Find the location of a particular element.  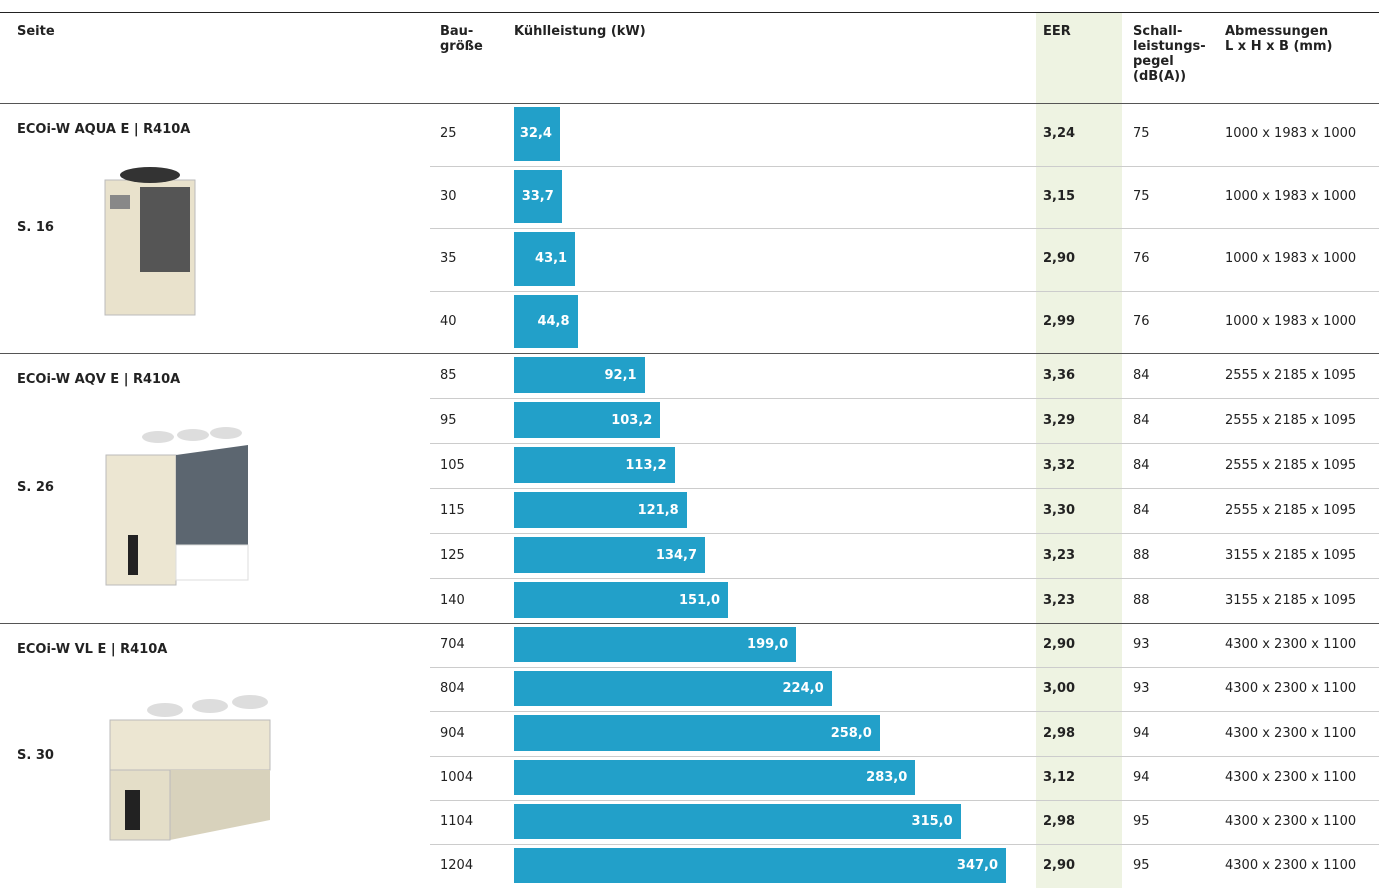

size: 85 is located at coordinates (448, 375).